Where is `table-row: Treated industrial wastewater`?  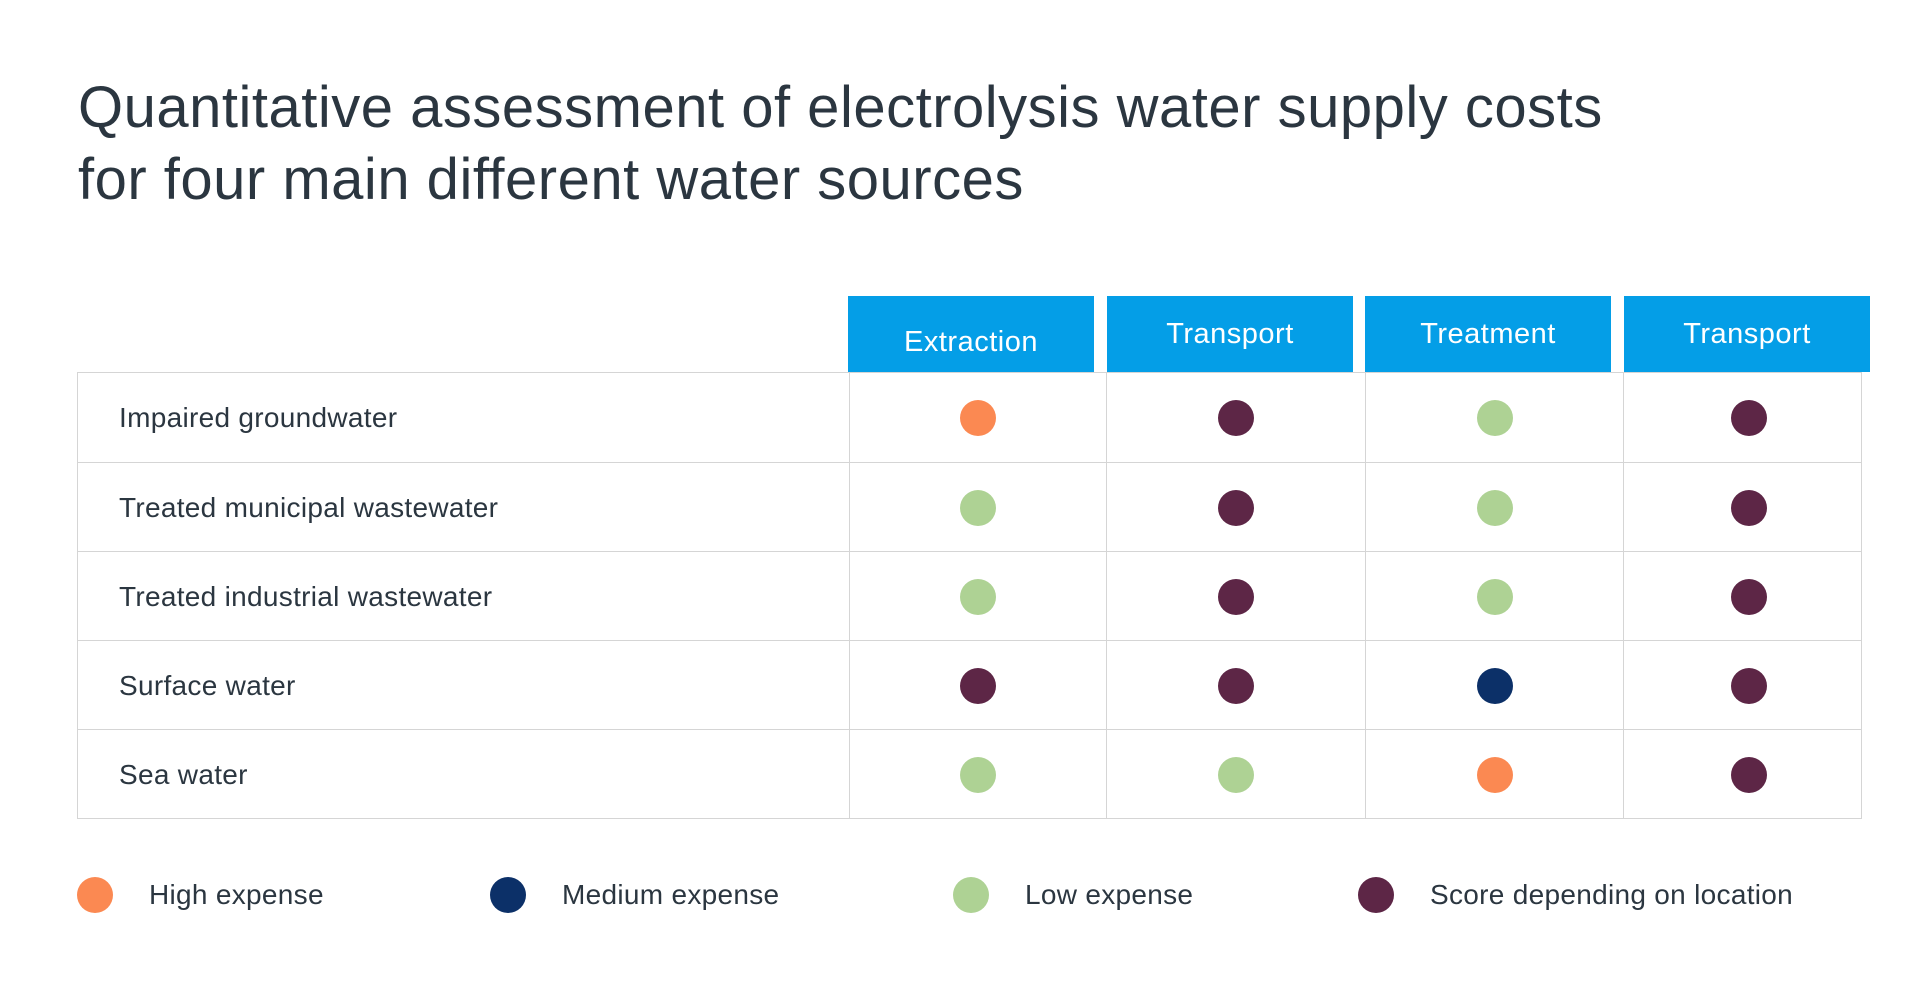 table-row: Treated industrial wastewater is located at coordinates (969, 596).